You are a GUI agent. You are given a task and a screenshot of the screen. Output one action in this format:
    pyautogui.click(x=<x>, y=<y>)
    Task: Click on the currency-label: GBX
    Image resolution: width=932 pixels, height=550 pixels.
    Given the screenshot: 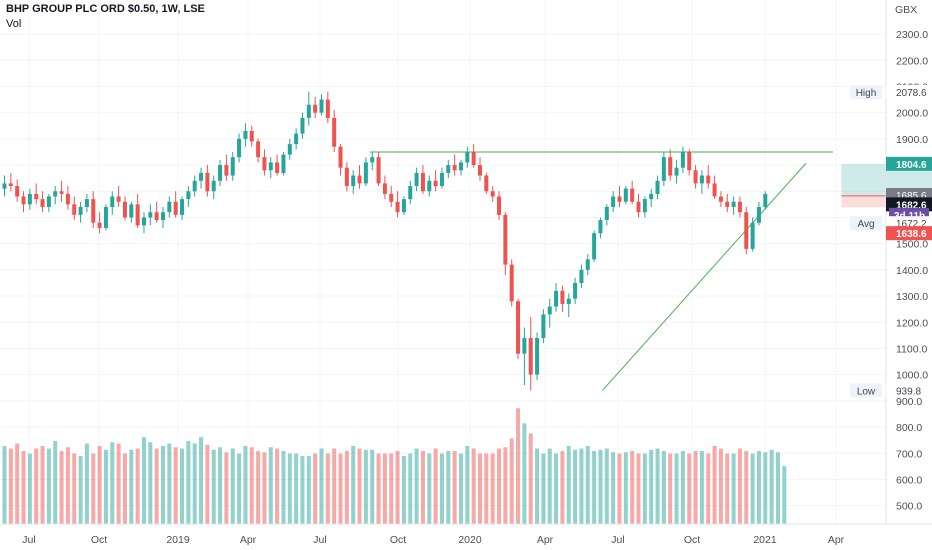 What is the action you would take?
    pyautogui.click(x=906, y=10)
    